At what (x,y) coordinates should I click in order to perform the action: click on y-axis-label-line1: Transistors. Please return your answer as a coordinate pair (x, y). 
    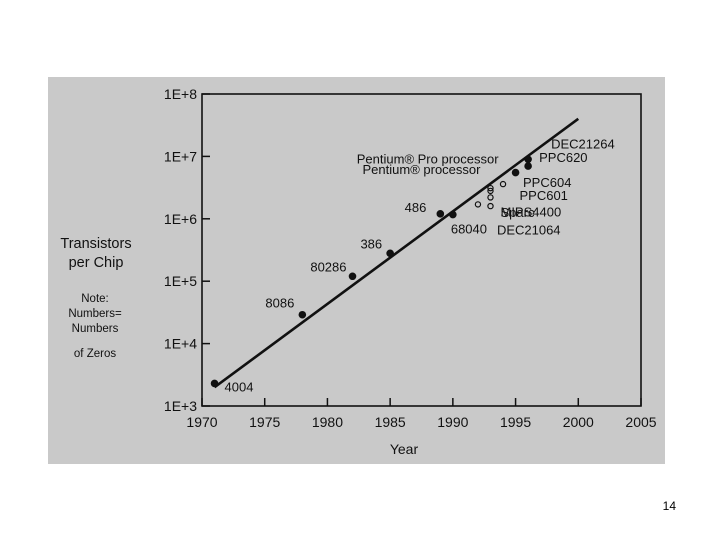
    Looking at the image, I should click on (95, 244).